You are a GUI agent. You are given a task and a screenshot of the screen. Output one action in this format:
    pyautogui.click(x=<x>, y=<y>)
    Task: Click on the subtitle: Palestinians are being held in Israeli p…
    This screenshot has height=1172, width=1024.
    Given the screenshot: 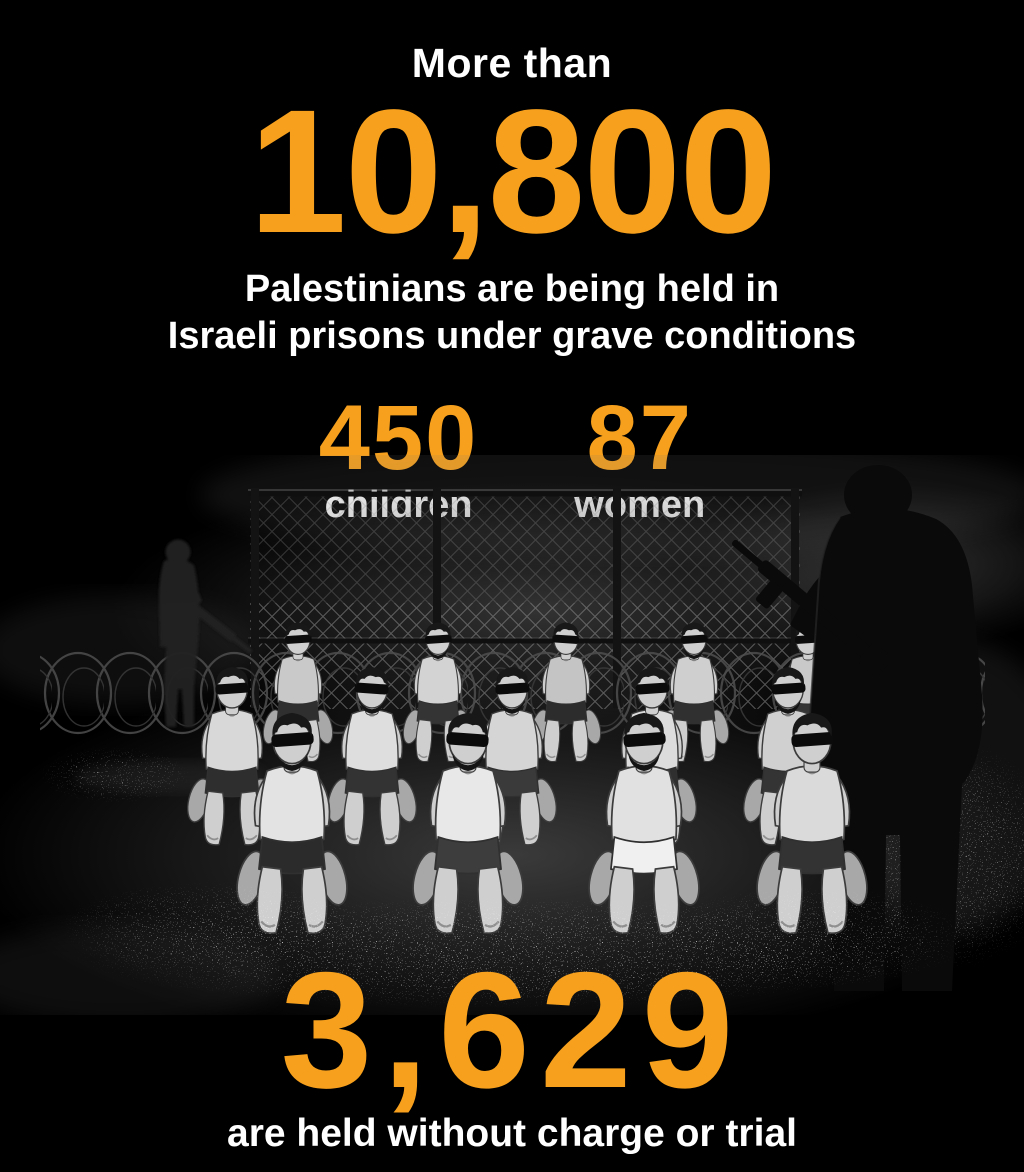 What is the action you would take?
    pyautogui.click(x=512, y=313)
    